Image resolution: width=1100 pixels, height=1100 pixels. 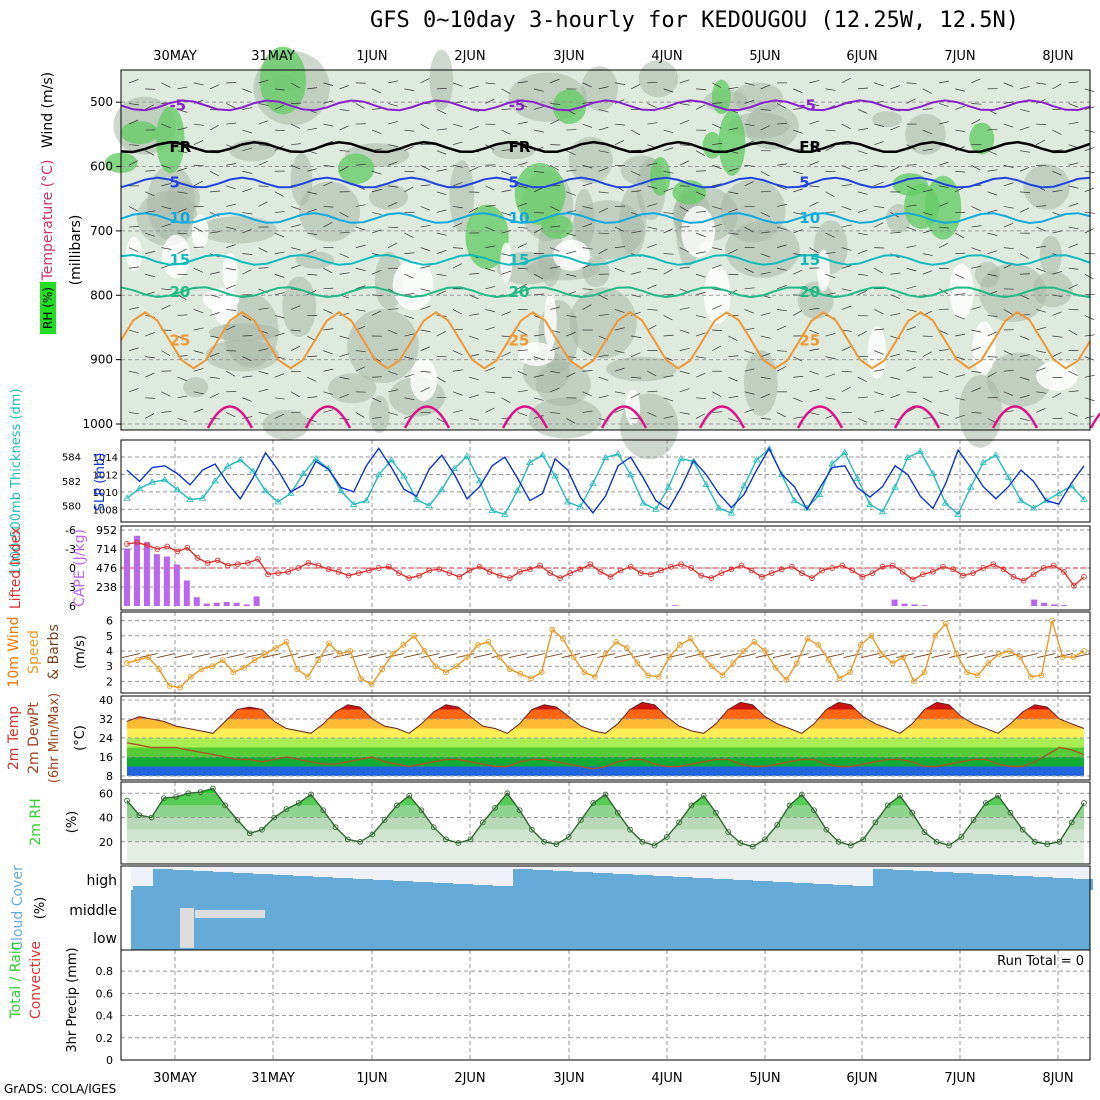 I want to click on rh-band, so click(x=605, y=811).